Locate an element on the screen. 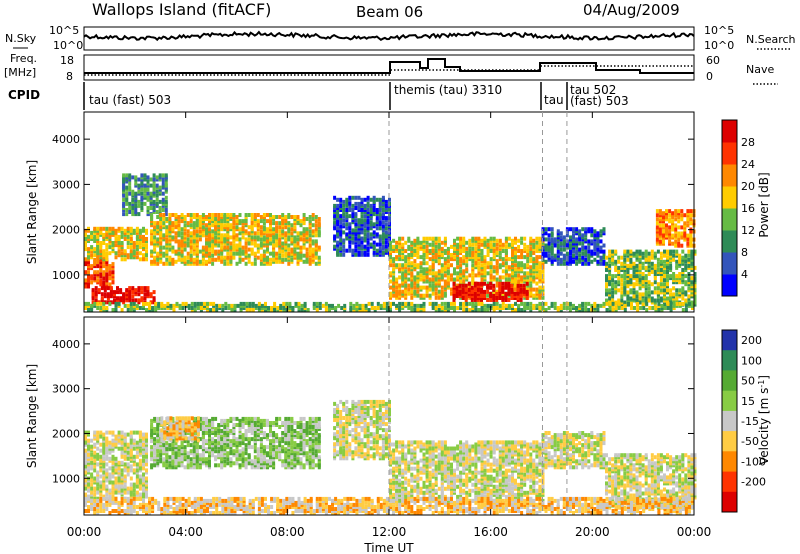 Image resolution: width=800 pixels, height=554 pixels. nave-tick-high: 60 is located at coordinates (713, 60).